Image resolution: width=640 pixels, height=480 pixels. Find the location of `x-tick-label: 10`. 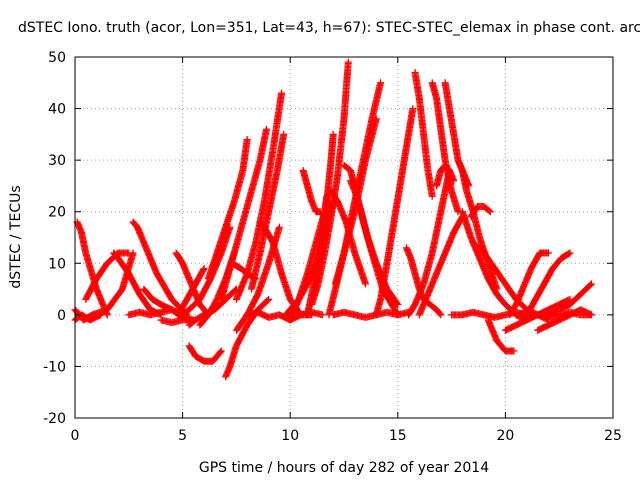

x-tick-label: 10 is located at coordinates (290, 436).